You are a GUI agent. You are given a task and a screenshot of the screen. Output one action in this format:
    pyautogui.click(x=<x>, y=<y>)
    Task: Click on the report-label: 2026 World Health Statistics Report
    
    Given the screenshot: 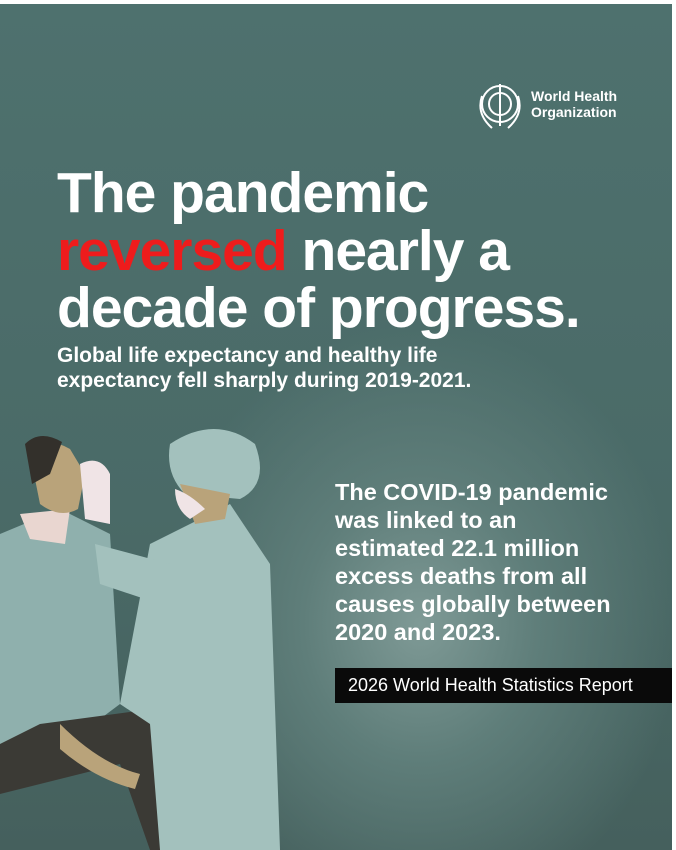 What is the action you would take?
    pyautogui.click(x=503, y=685)
    